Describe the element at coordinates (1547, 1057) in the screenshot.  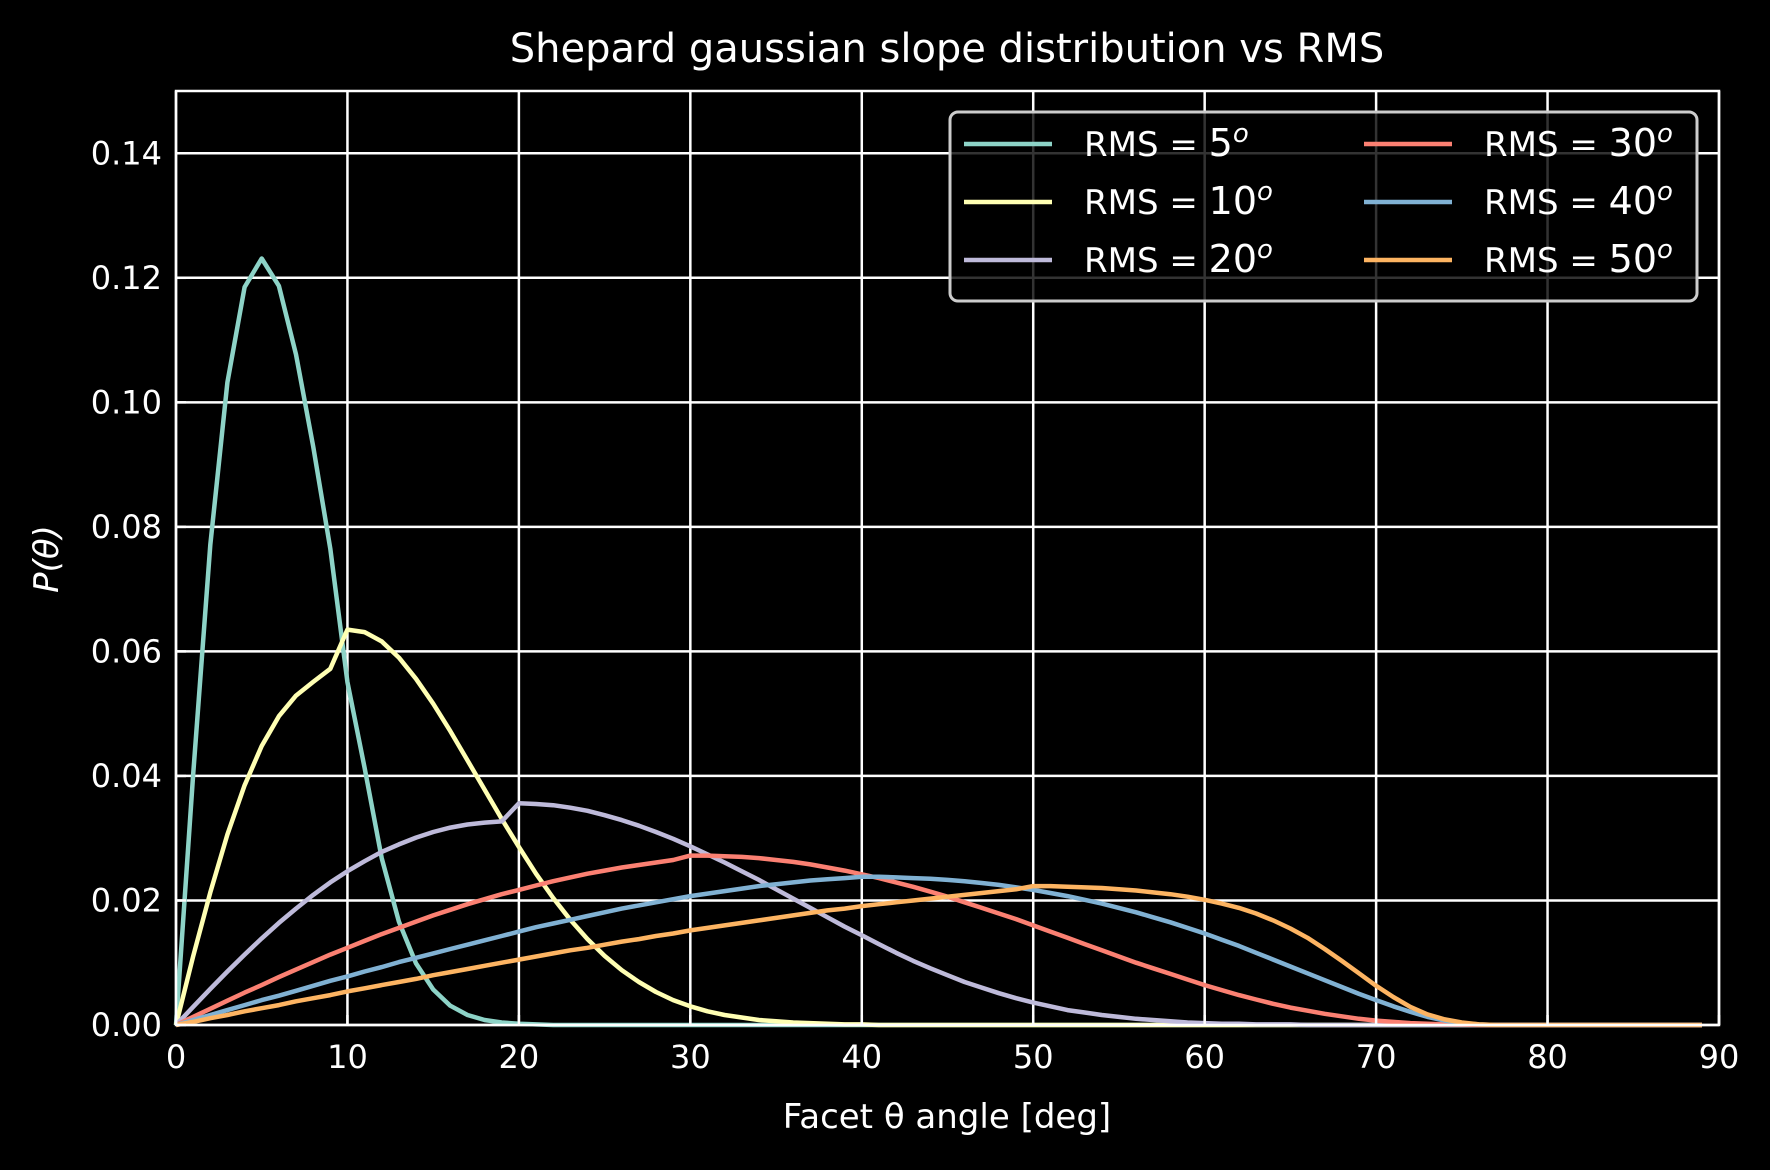
I see `x-tick-label: 80` at that location.